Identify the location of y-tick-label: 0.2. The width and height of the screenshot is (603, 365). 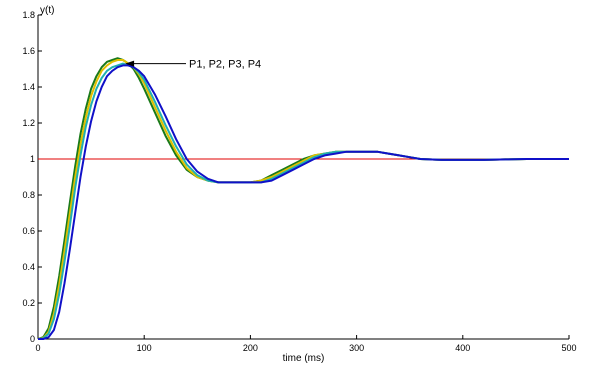
(28, 303).